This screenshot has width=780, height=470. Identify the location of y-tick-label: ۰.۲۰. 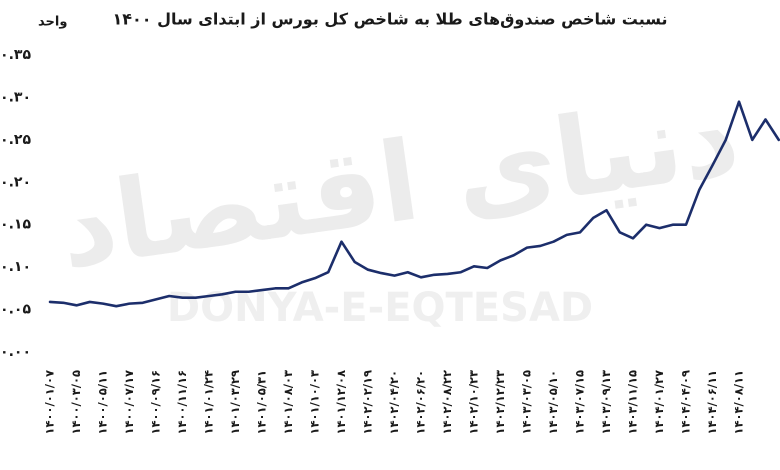
(15, 182).